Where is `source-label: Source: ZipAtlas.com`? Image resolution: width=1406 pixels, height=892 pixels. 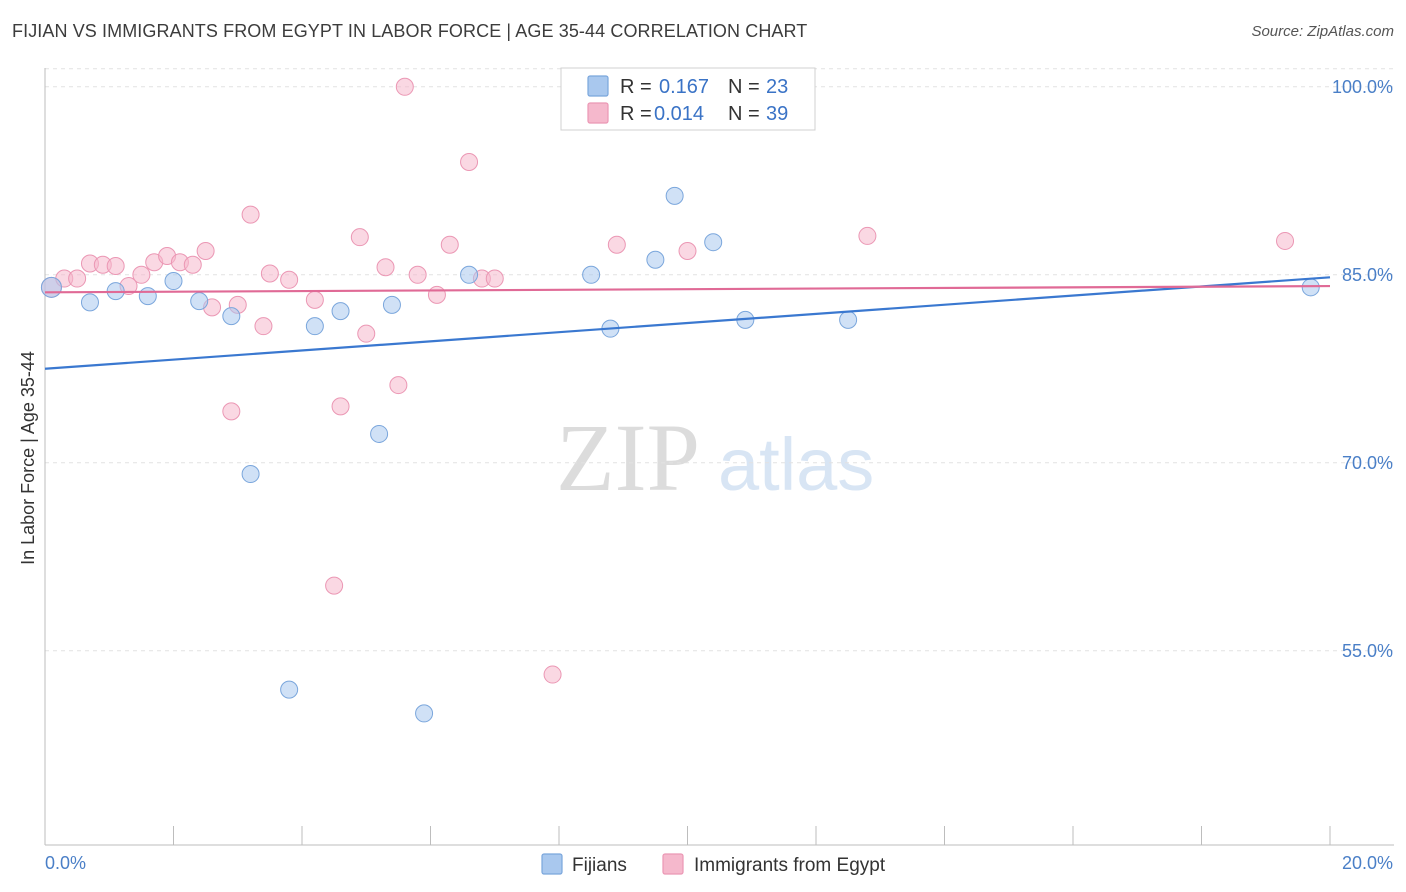
source-label: Source: ZipAtlas.com is located at coordinates (1322, 31).